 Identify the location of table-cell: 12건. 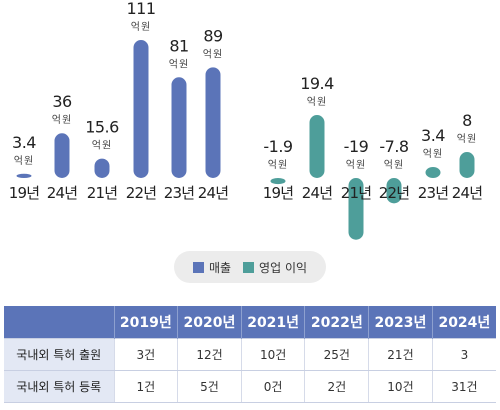
(209, 354).